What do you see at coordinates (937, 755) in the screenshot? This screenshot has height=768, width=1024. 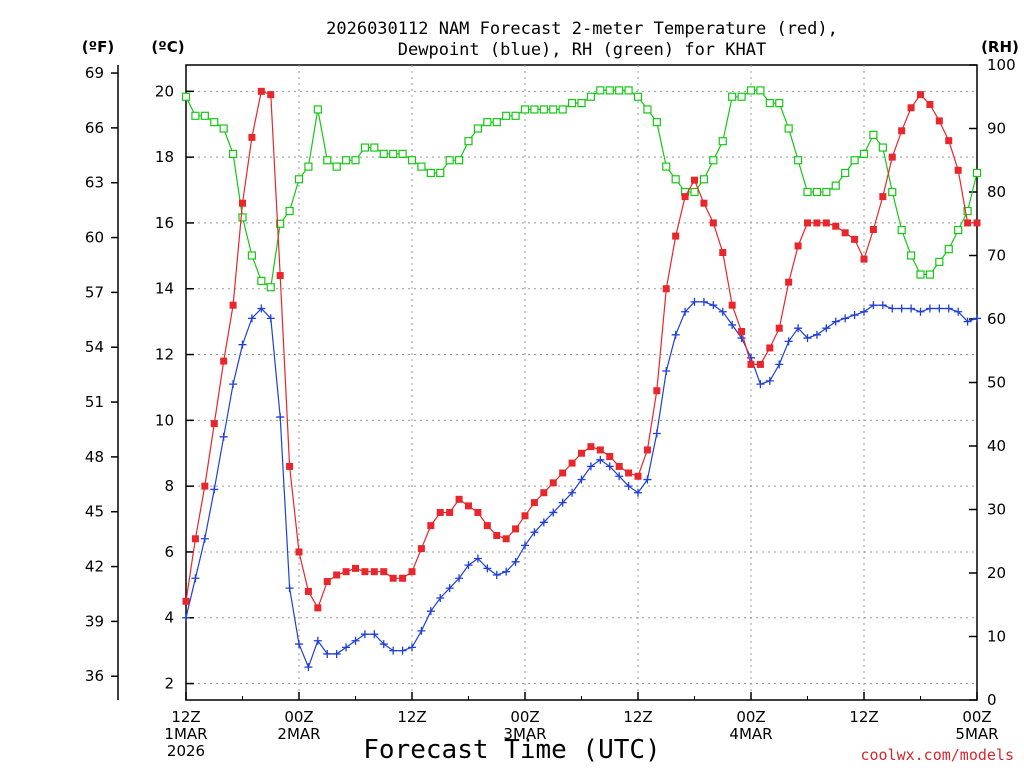 I see `source-credit: coolwx.com/models` at bounding box center [937, 755].